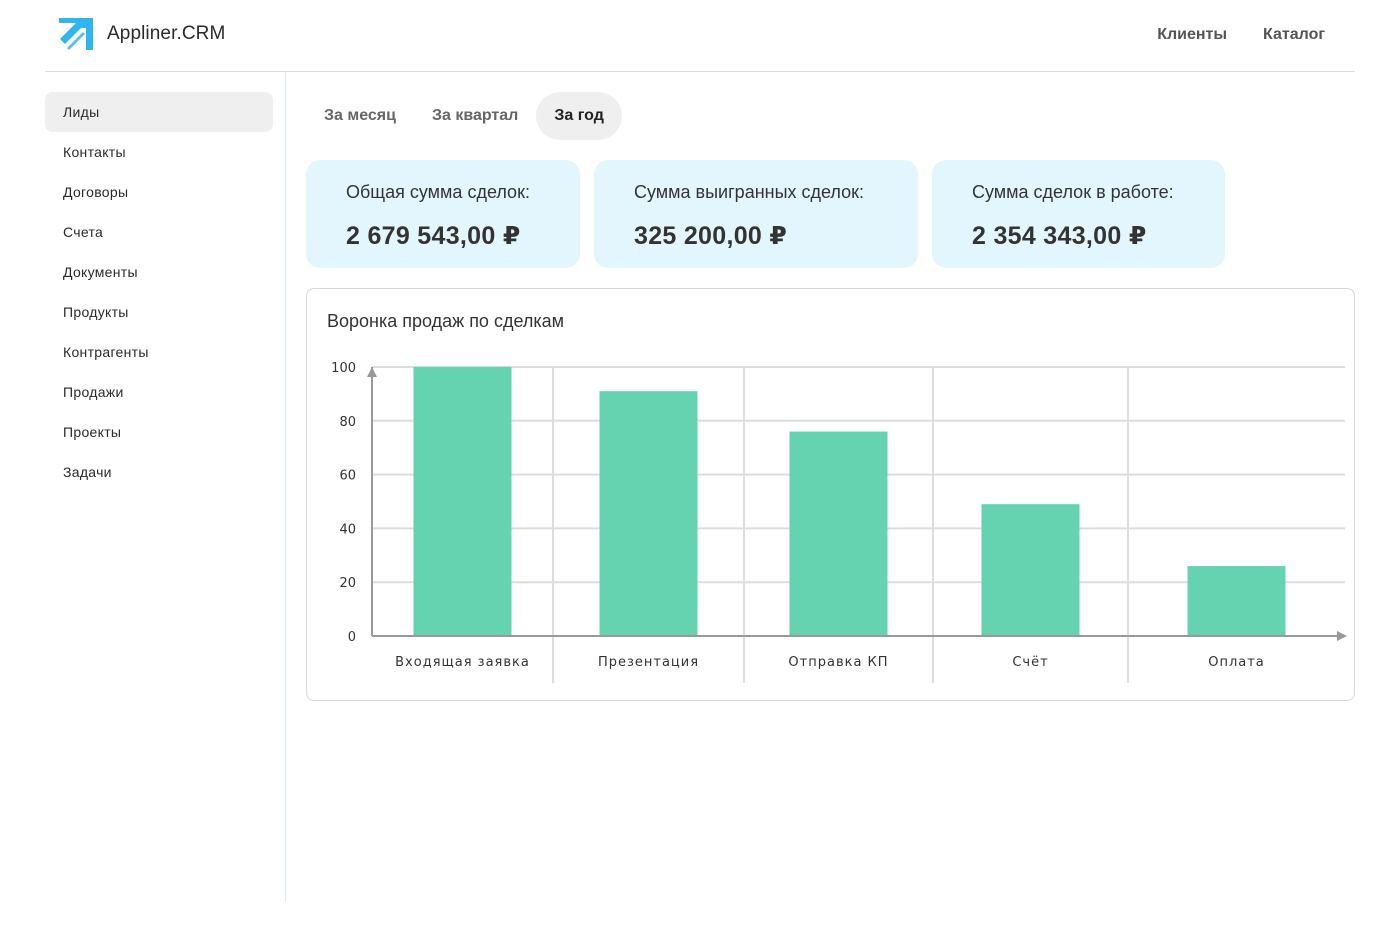 Image resolution: width=1400 pixels, height=933 pixels. What do you see at coordinates (1059, 236) in the screenshot?
I see `stat-value: 2 354 343,00 ₽` at bounding box center [1059, 236].